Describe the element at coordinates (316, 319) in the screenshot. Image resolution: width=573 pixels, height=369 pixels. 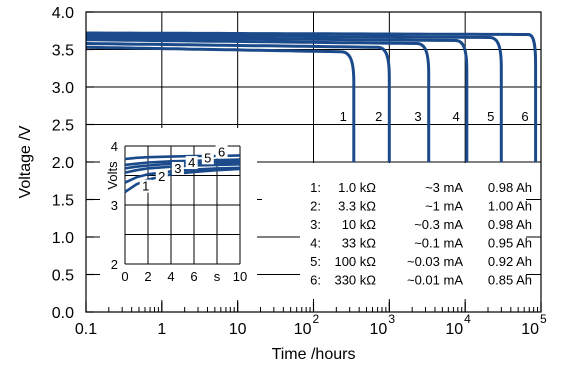
I see `x-tick-label-exponent: 2` at that location.